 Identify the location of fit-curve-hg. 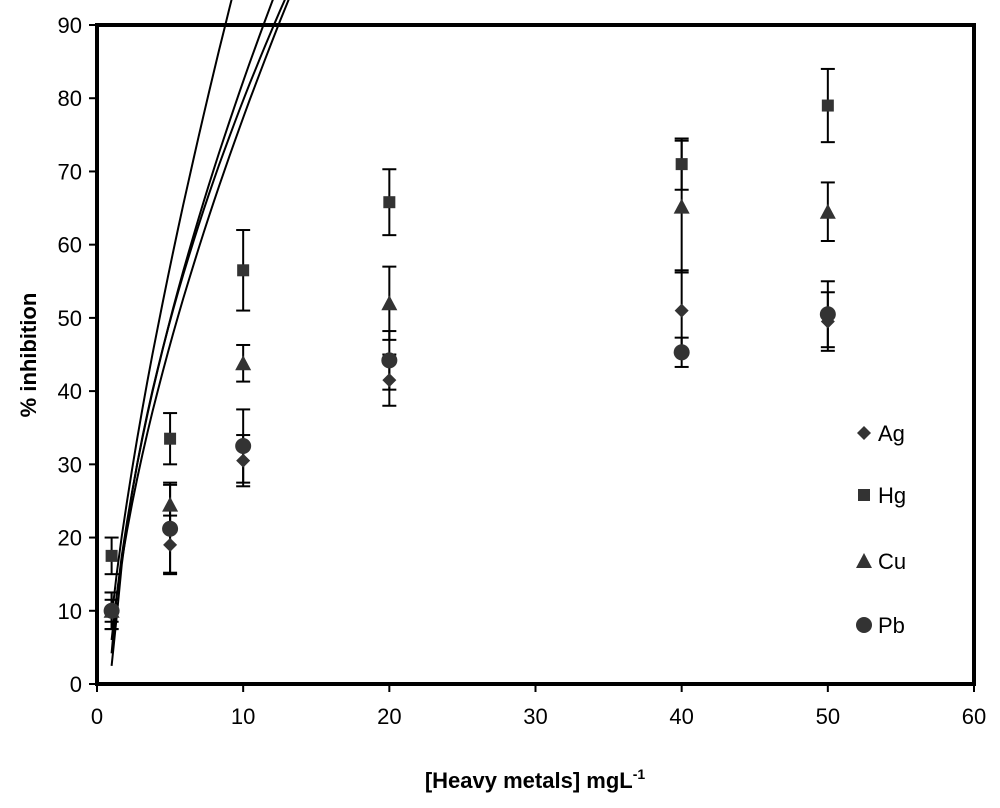
(198, 333).